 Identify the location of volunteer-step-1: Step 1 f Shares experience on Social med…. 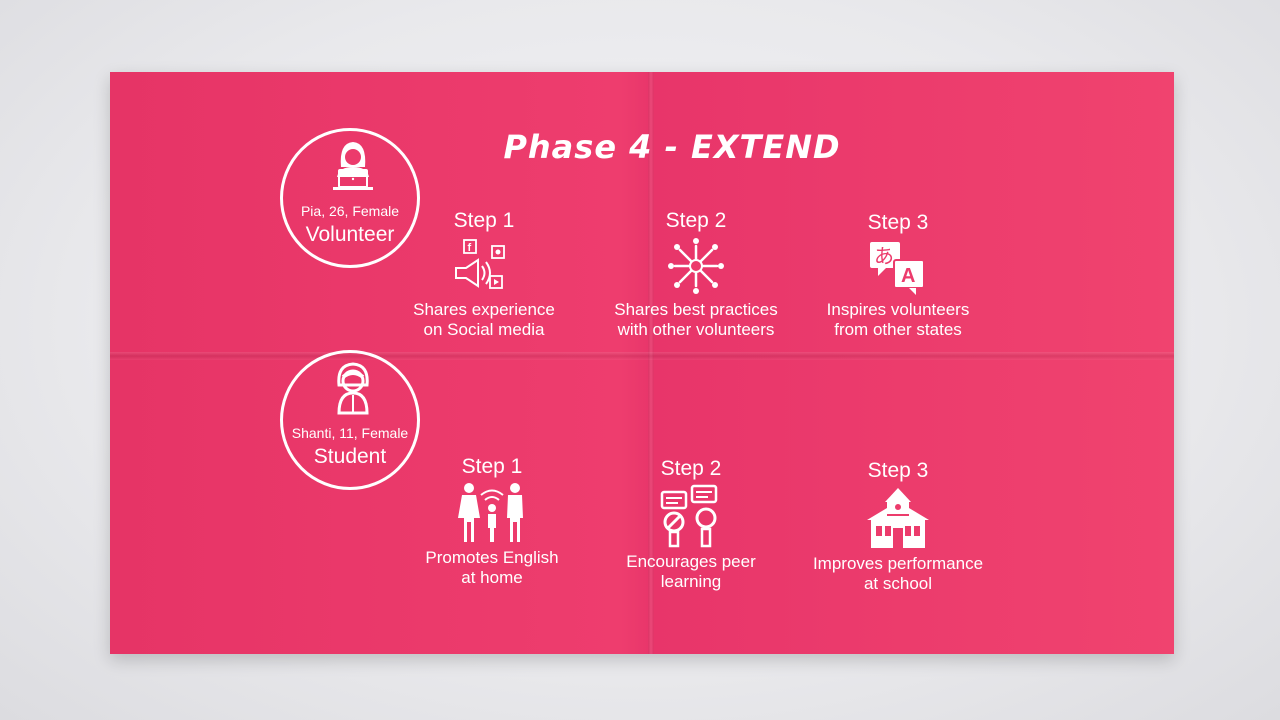
(484, 274).